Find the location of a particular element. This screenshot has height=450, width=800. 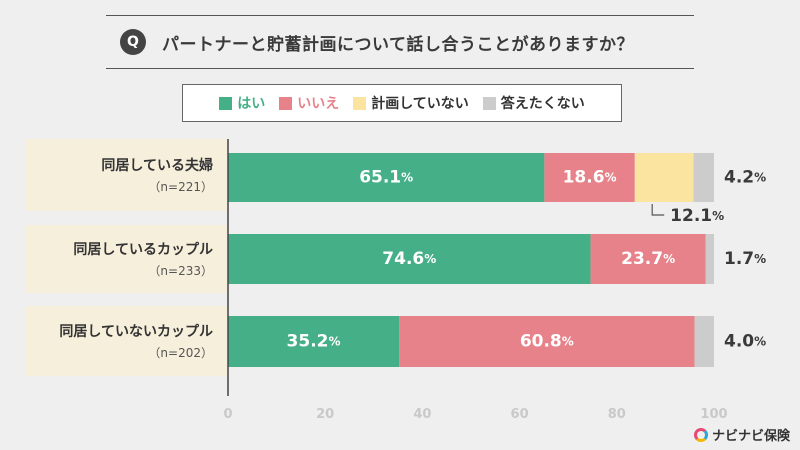

legend-item-not-planning: 計画していない is located at coordinates (411, 103).